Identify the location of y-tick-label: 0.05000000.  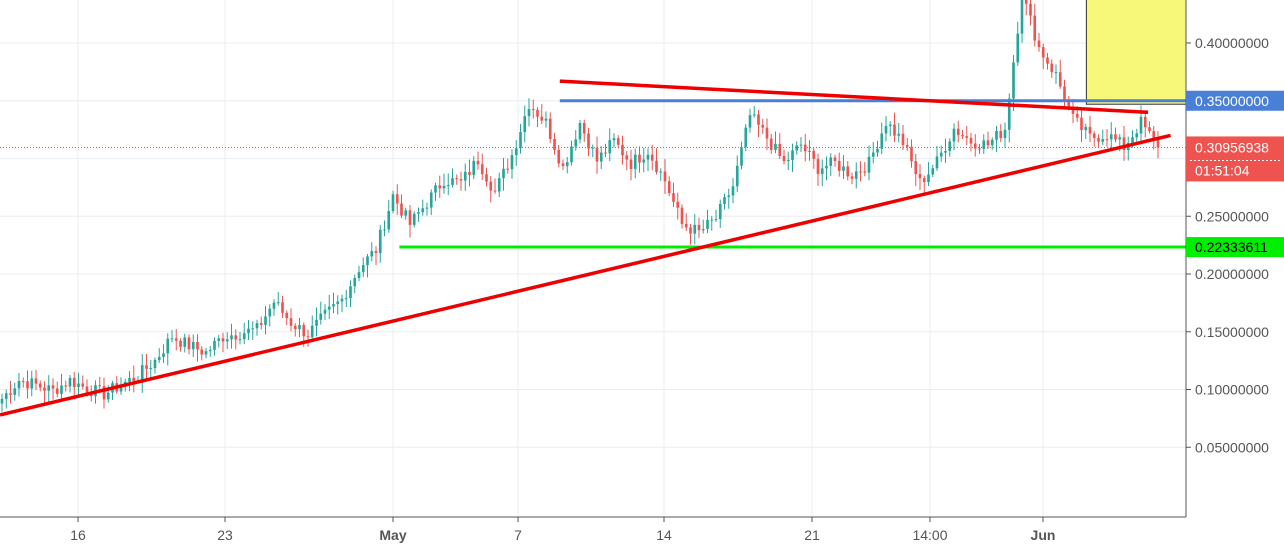
(1232, 447).